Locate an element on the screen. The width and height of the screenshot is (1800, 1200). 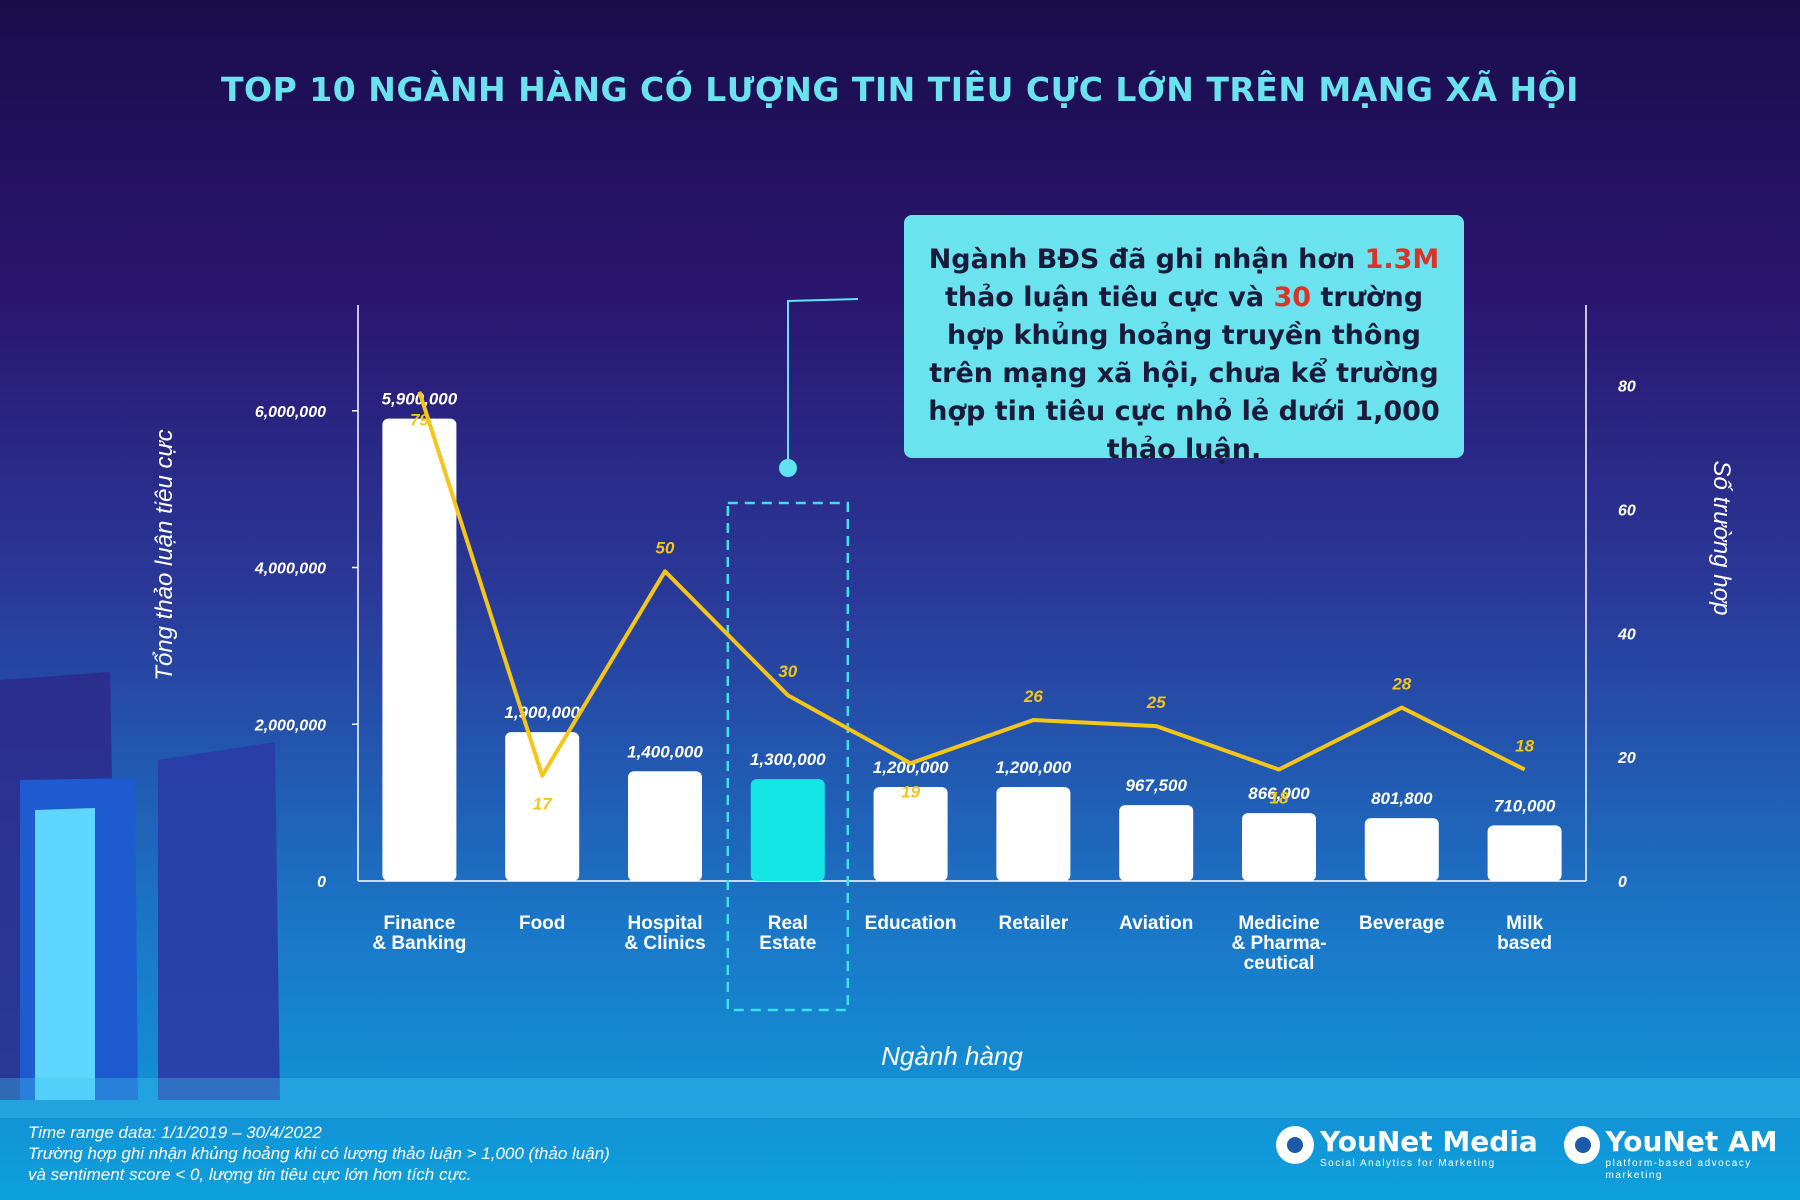
y-tick-label-right: 80 is located at coordinates (1627, 387).